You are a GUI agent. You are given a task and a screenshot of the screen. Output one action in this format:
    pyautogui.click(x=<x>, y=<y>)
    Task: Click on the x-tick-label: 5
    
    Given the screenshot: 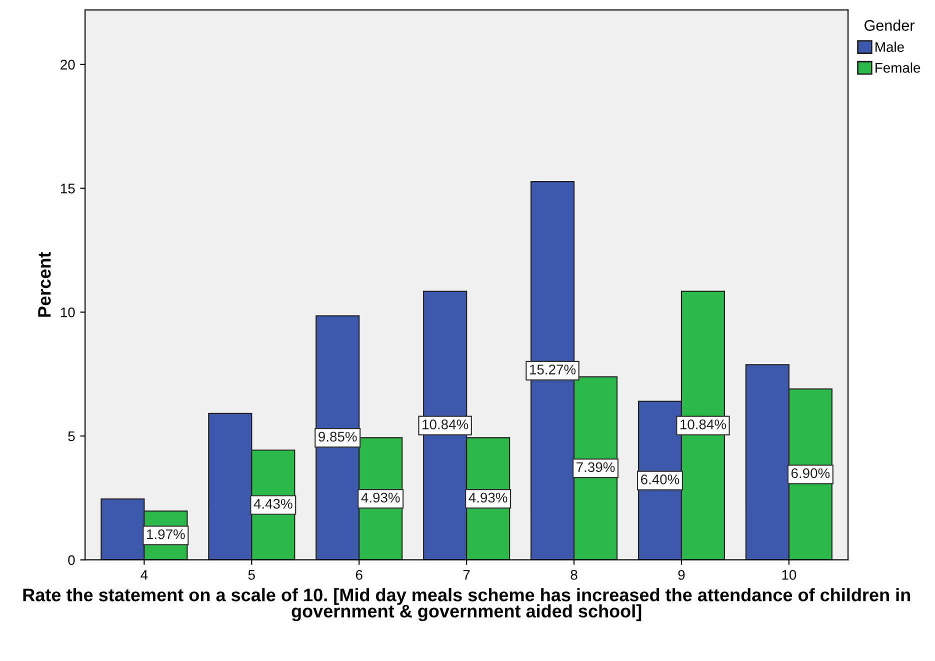 What is the action you would take?
    pyautogui.click(x=251, y=575)
    